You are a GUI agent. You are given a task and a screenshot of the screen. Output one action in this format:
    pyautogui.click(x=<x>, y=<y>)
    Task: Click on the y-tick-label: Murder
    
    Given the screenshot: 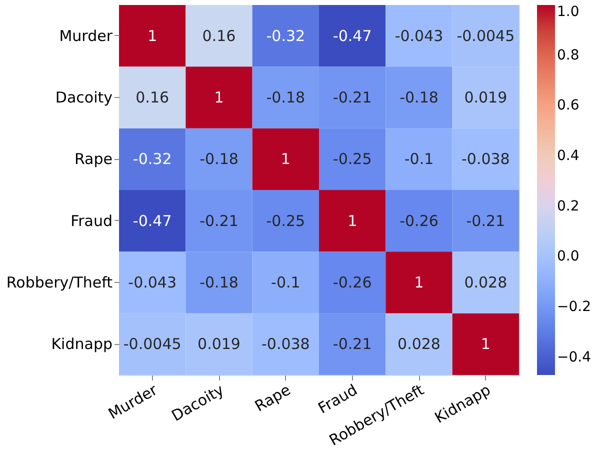 What is the action you would take?
    pyautogui.click(x=86, y=35)
    